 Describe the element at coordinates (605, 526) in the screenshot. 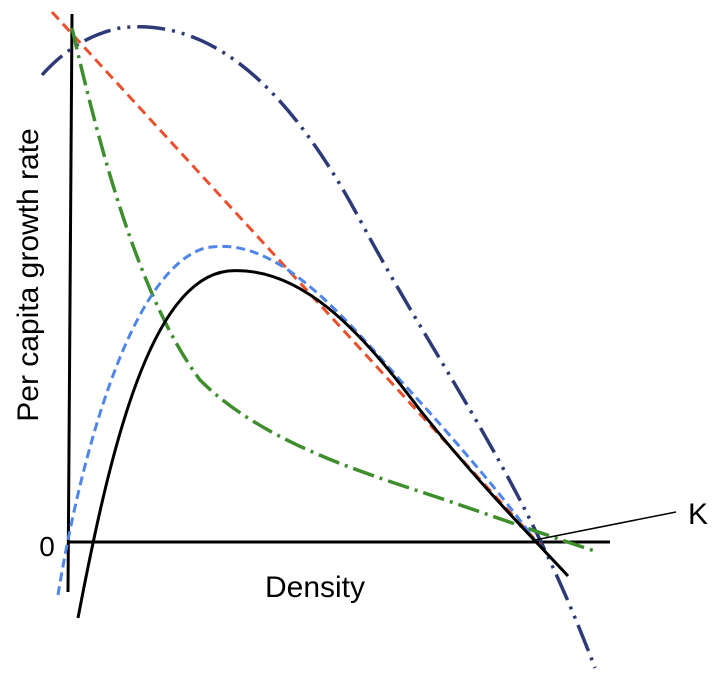

I see `k-pointer-line` at that location.